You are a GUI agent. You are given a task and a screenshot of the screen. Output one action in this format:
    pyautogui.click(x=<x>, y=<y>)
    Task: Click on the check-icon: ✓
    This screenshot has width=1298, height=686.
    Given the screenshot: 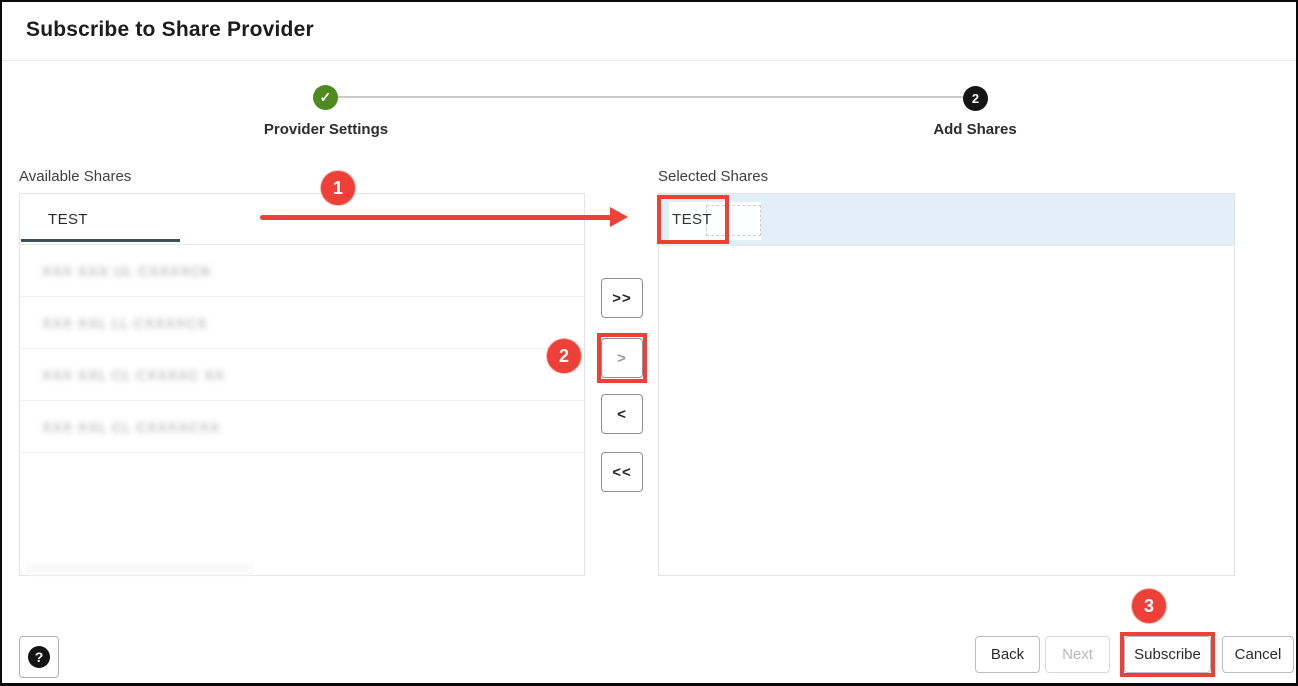 What is the action you would take?
    pyautogui.click(x=325, y=97)
    